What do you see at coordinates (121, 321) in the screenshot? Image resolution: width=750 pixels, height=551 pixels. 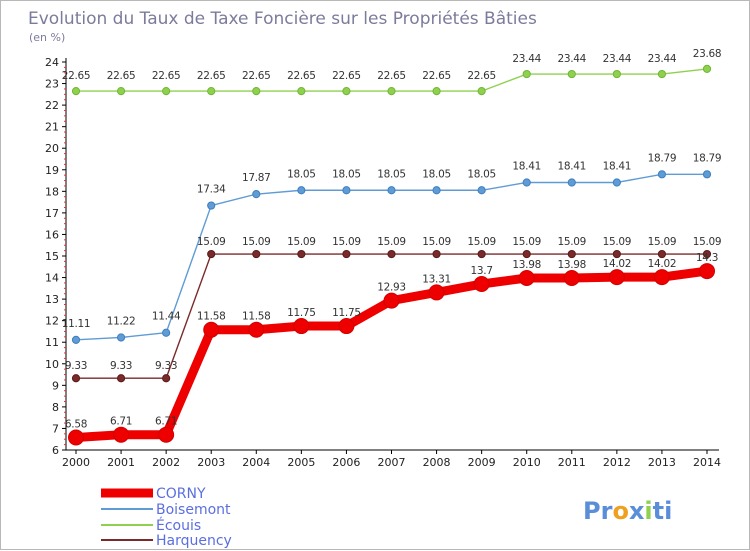 I see `data-label: 11.22` at bounding box center [121, 321].